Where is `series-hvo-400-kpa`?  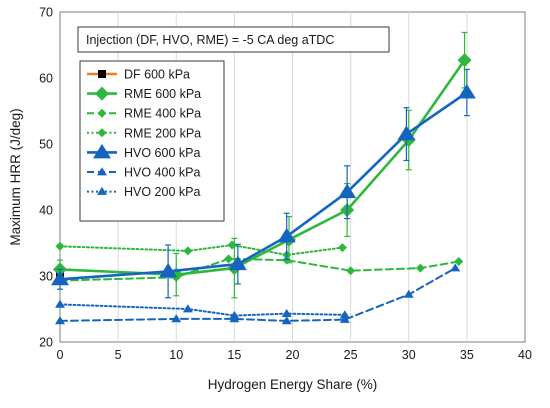 series-hvo-400-kpa is located at coordinates (258, 294).